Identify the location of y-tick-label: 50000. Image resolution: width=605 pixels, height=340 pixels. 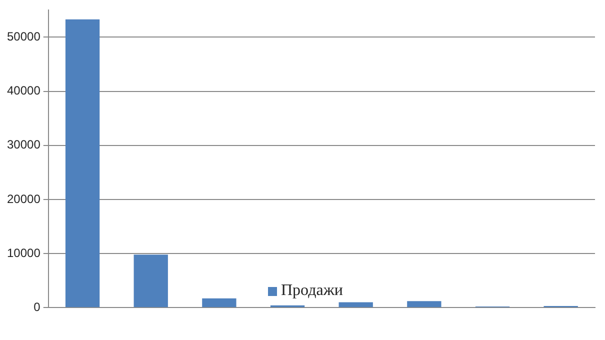
(23, 37).